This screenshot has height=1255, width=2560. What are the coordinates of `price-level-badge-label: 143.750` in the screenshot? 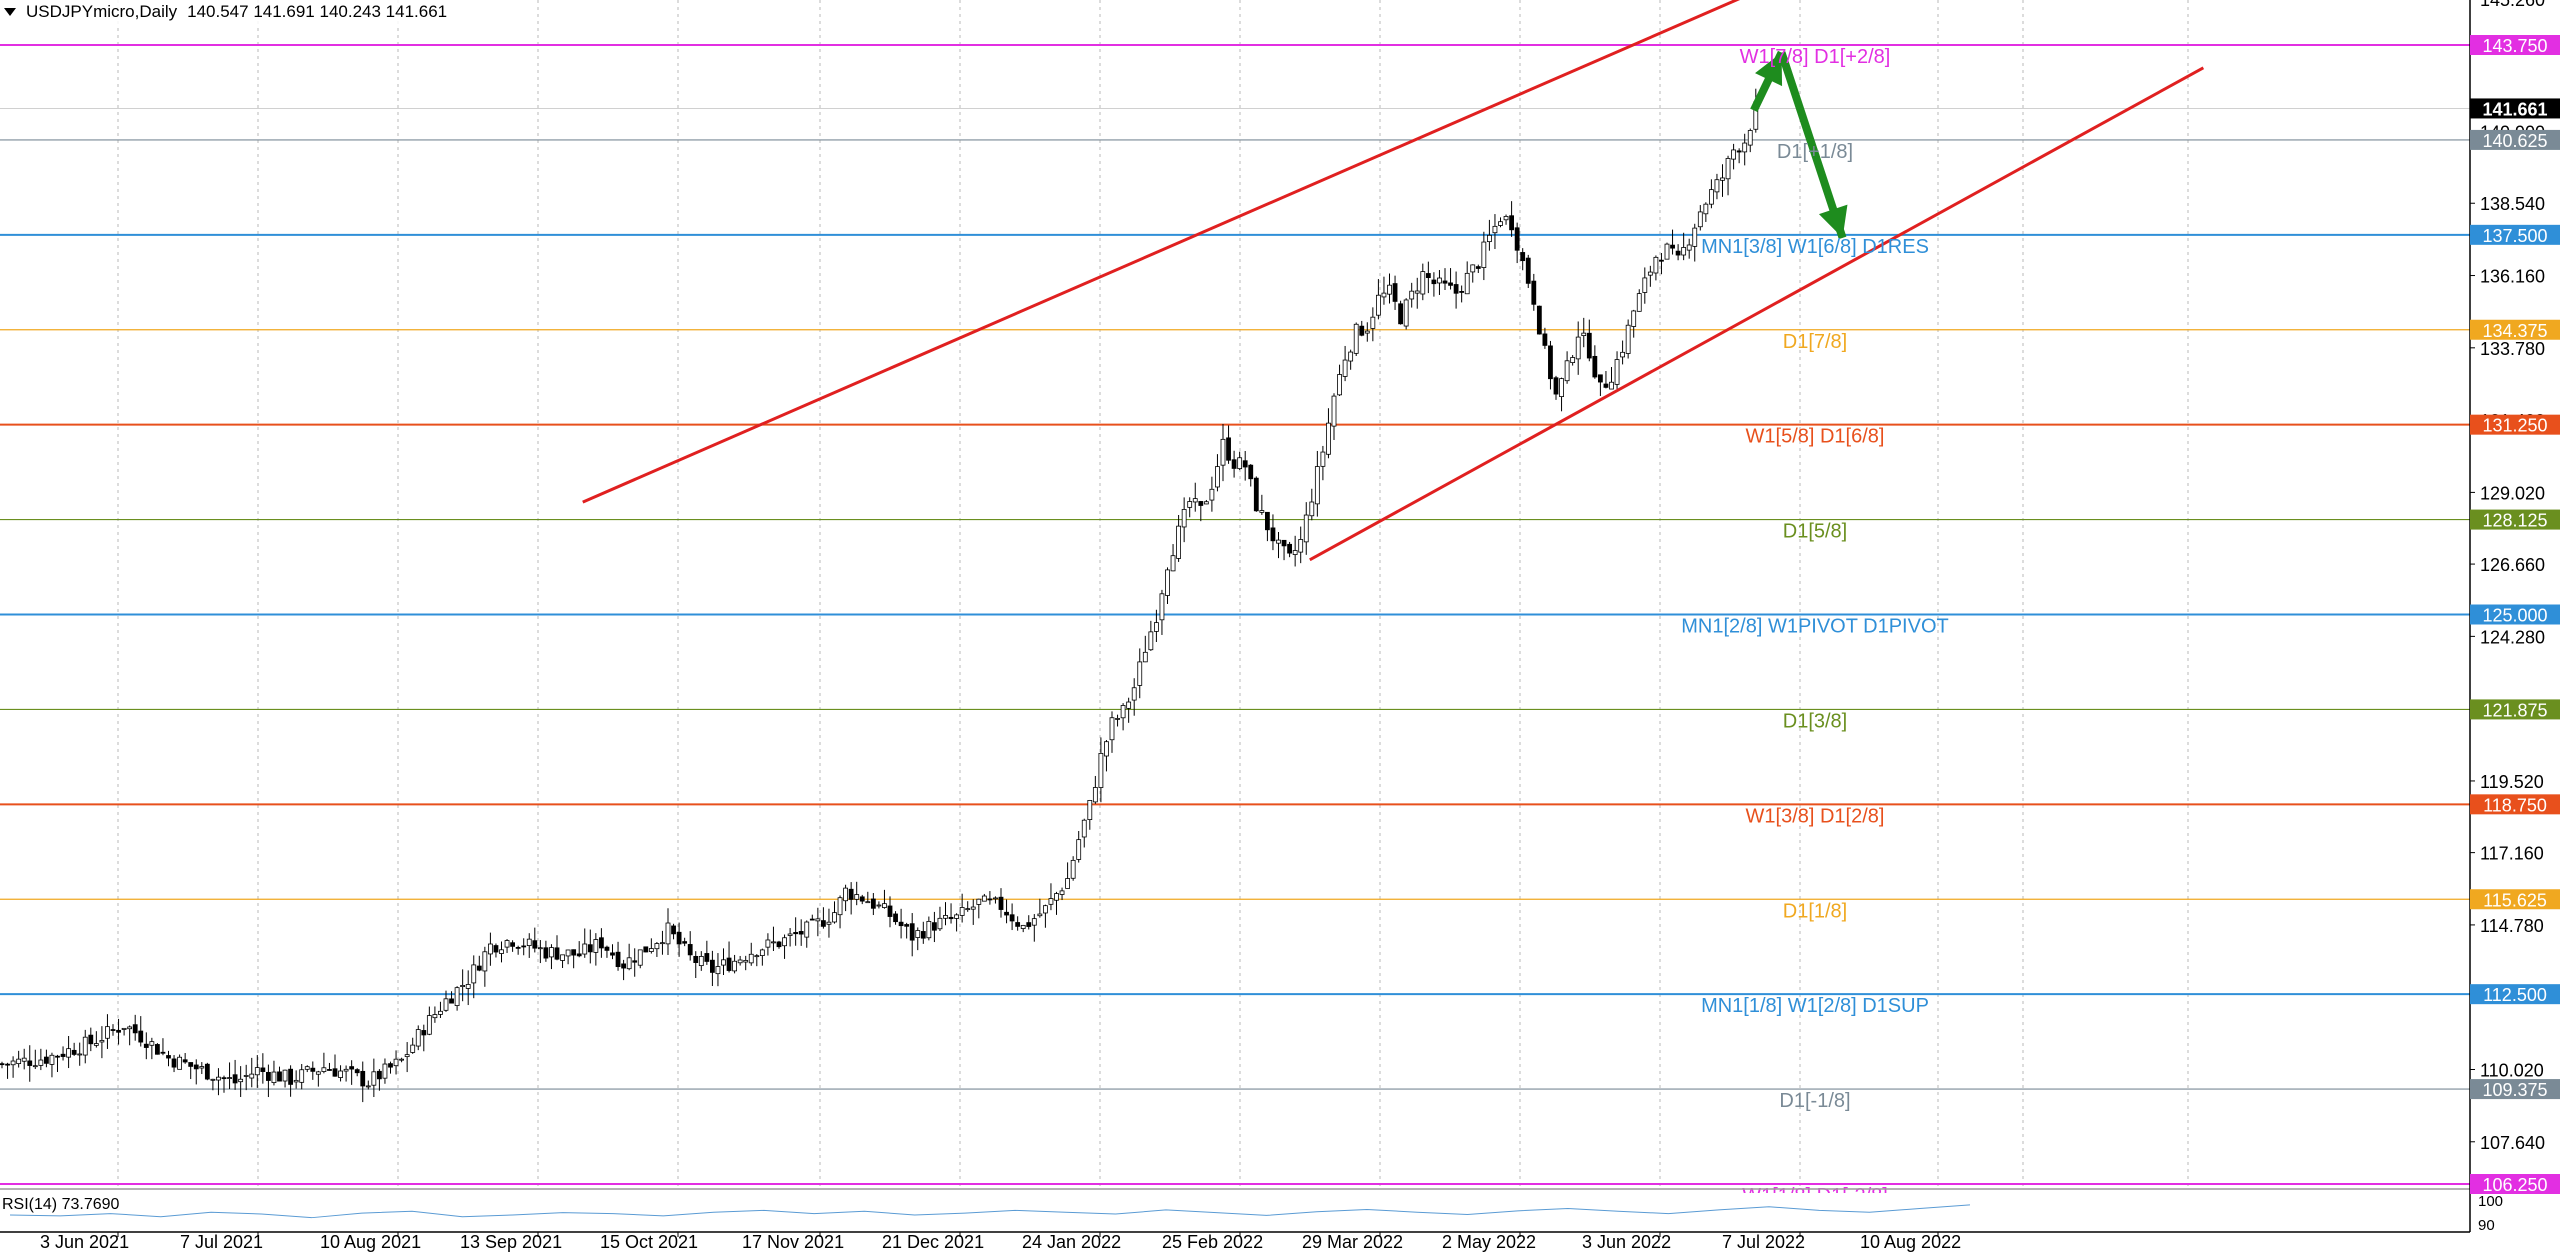 It's located at (2514, 46).